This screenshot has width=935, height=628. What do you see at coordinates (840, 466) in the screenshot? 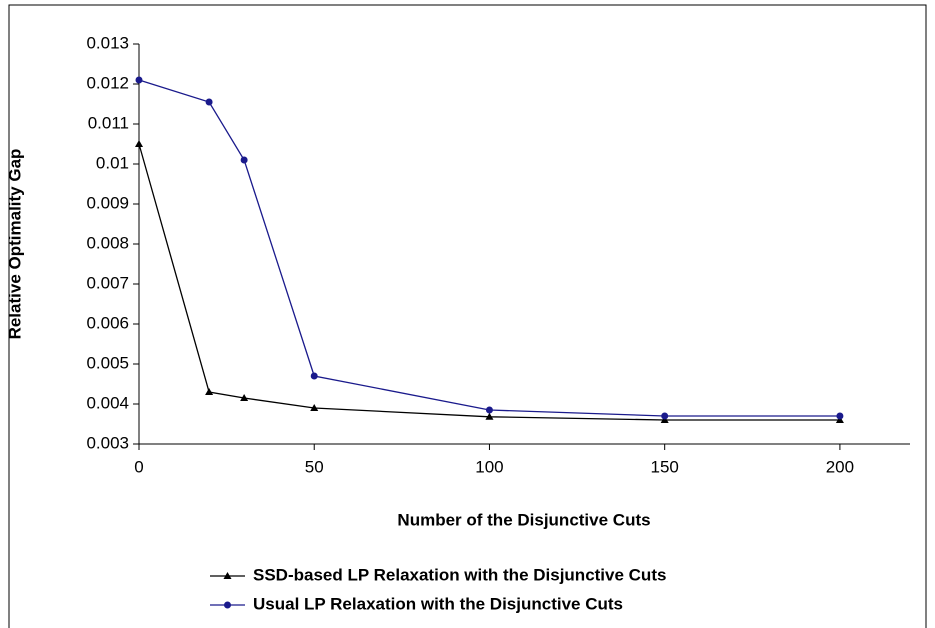
I see `x-tick-label: 200` at bounding box center [840, 466].